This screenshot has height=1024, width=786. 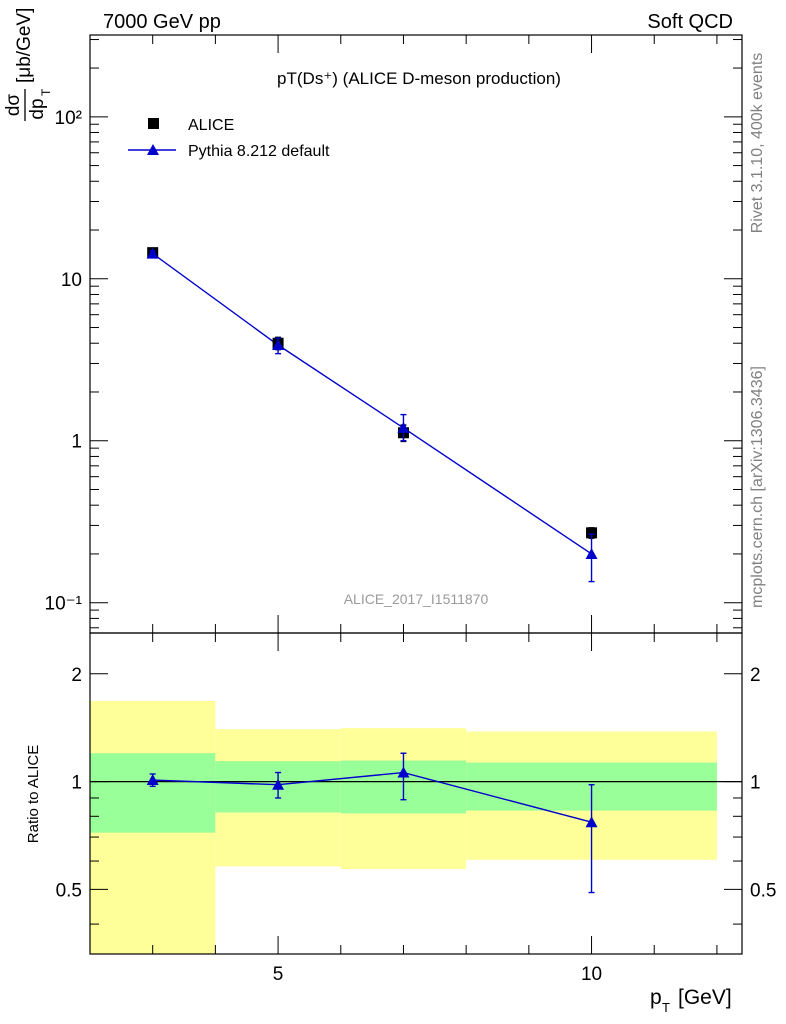 I want to click on rivet-version-label: Rivet 3.1.10, 400k events, so click(x=757, y=143).